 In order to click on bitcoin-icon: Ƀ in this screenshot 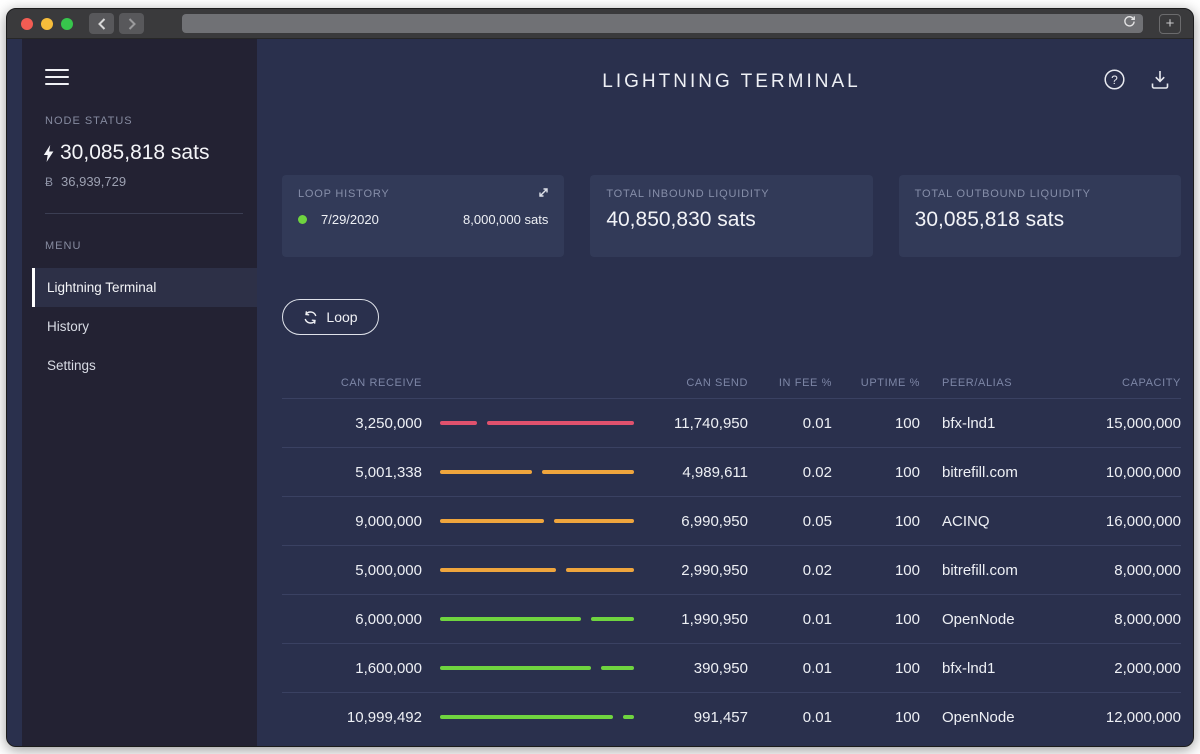, I will do `click(49, 181)`.